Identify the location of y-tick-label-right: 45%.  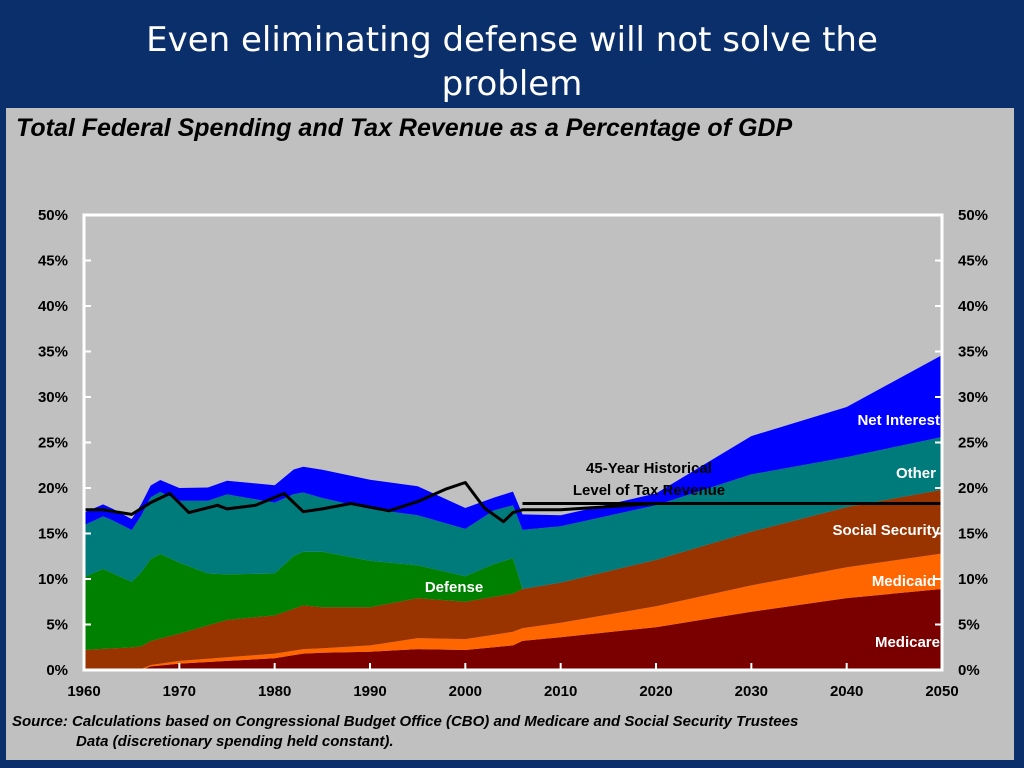
(973, 261).